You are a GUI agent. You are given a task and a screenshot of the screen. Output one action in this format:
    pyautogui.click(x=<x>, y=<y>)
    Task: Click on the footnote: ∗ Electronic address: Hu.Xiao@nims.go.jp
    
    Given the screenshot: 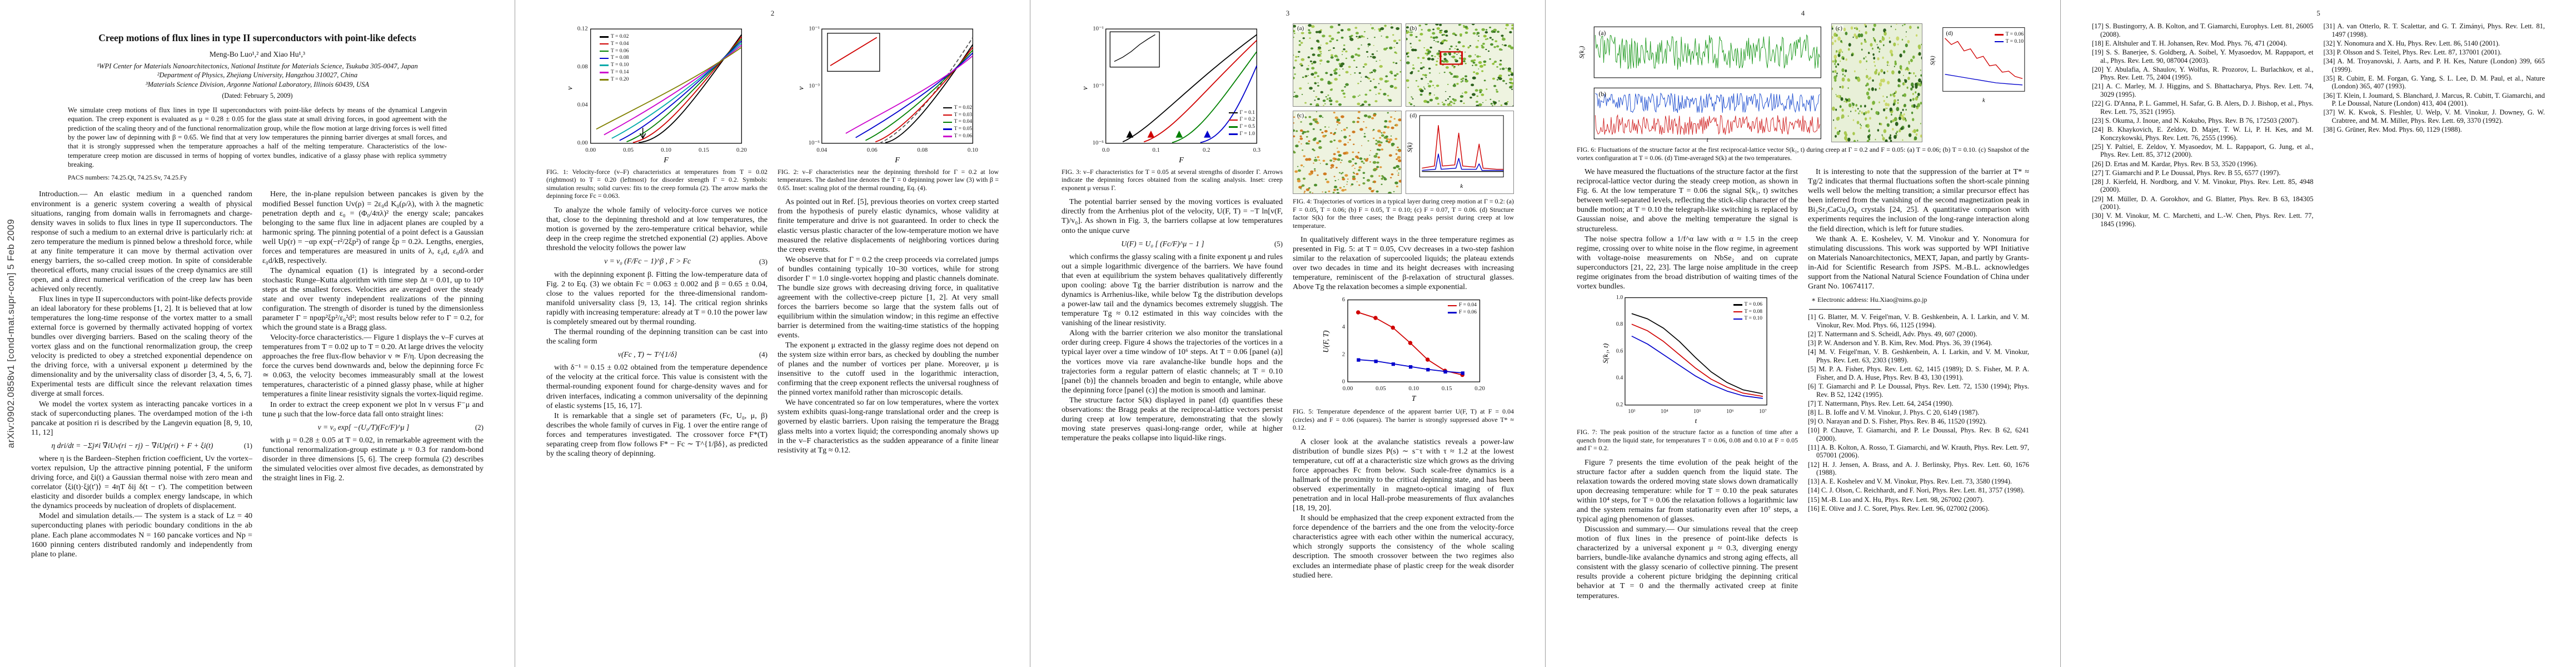 What is the action you would take?
    pyautogui.click(x=1869, y=299)
    